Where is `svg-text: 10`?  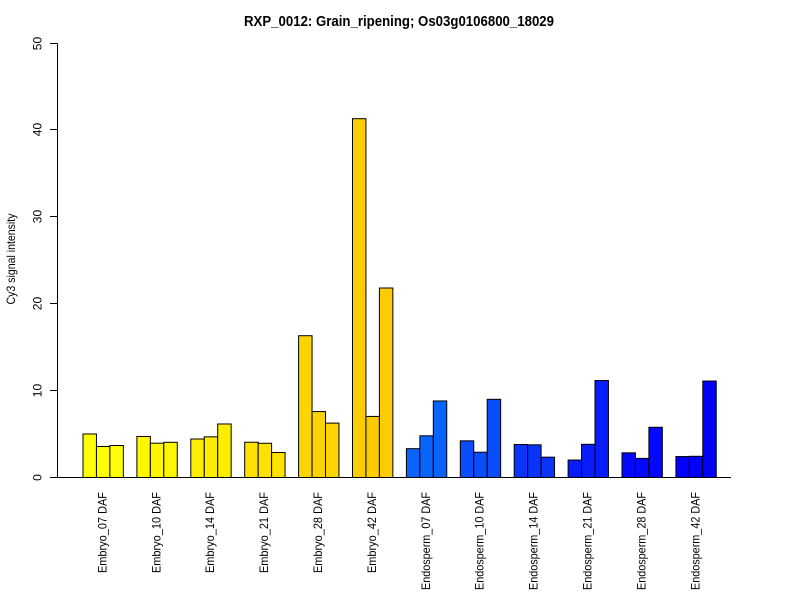
svg-text: 10 is located at coordinates (38, 391).